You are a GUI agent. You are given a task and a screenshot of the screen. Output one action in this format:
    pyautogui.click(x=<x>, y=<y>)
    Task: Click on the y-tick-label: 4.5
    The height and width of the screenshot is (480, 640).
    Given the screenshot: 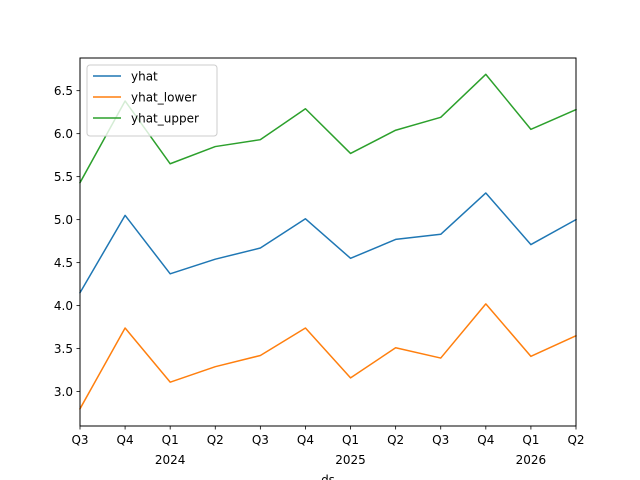 What is the action you would take?
    pyautogui.click(x=63, y=263)
    